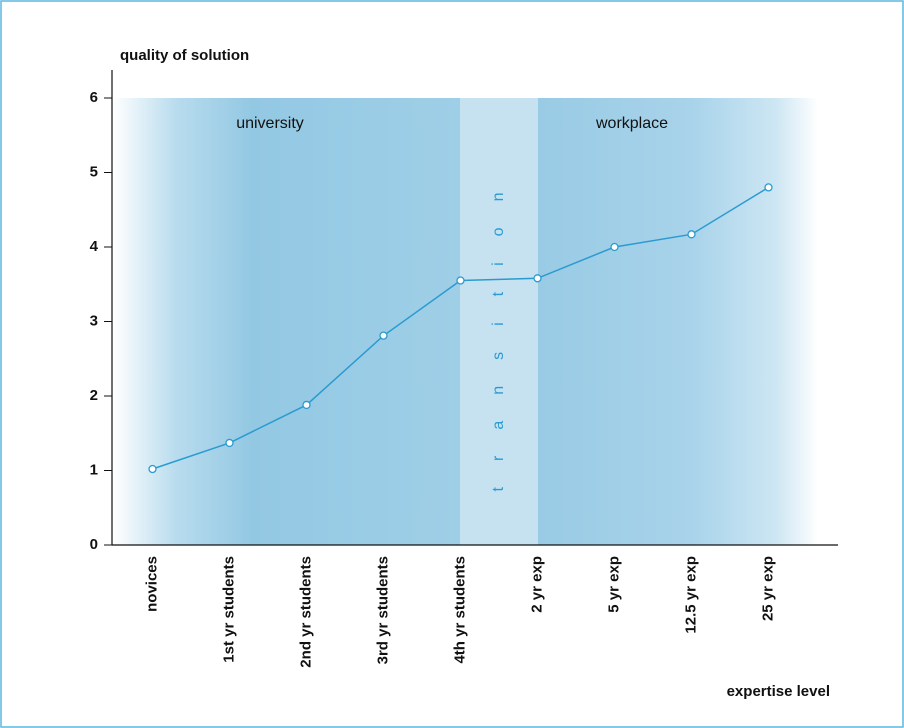 This screenshot has height=728, width=904. Describe the element at coordinates (228, 609) in the screenshot. I see `x-tick-label: 1st yr students` at that location.